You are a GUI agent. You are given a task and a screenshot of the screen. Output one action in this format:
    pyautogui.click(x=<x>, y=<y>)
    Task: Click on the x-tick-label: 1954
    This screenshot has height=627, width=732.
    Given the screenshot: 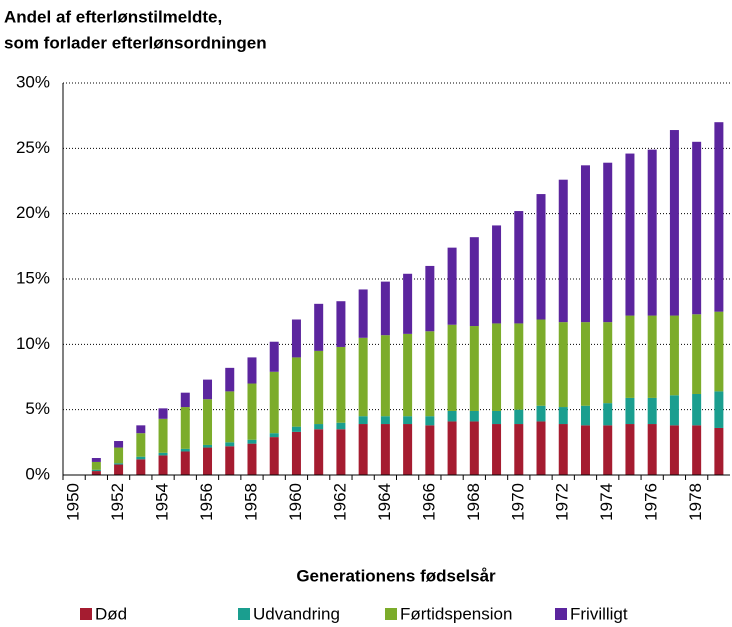 What is the action you would take?
    pyautogui.click(x=162, y=502)
    